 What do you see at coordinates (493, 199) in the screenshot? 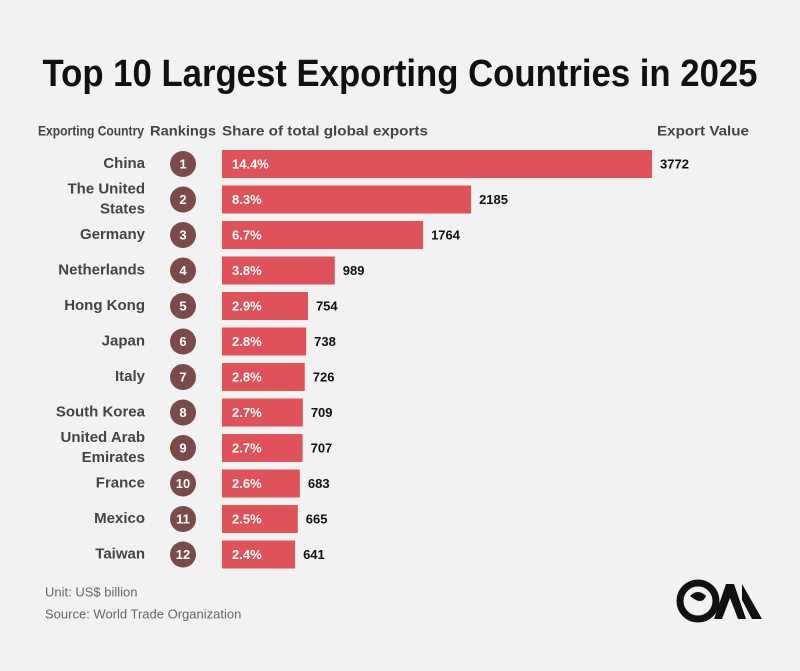
I see `value-label: 2185` at bounding box center [493, 199].